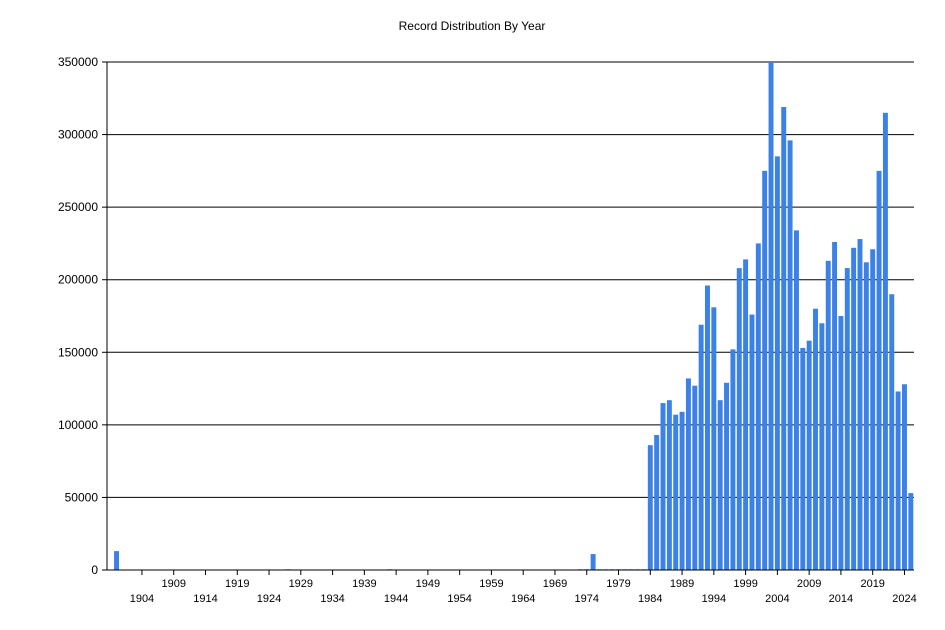  Describe the element at coordinates (777, 599) in the screenshot. I see `x-tick-label: 2004` at that location.